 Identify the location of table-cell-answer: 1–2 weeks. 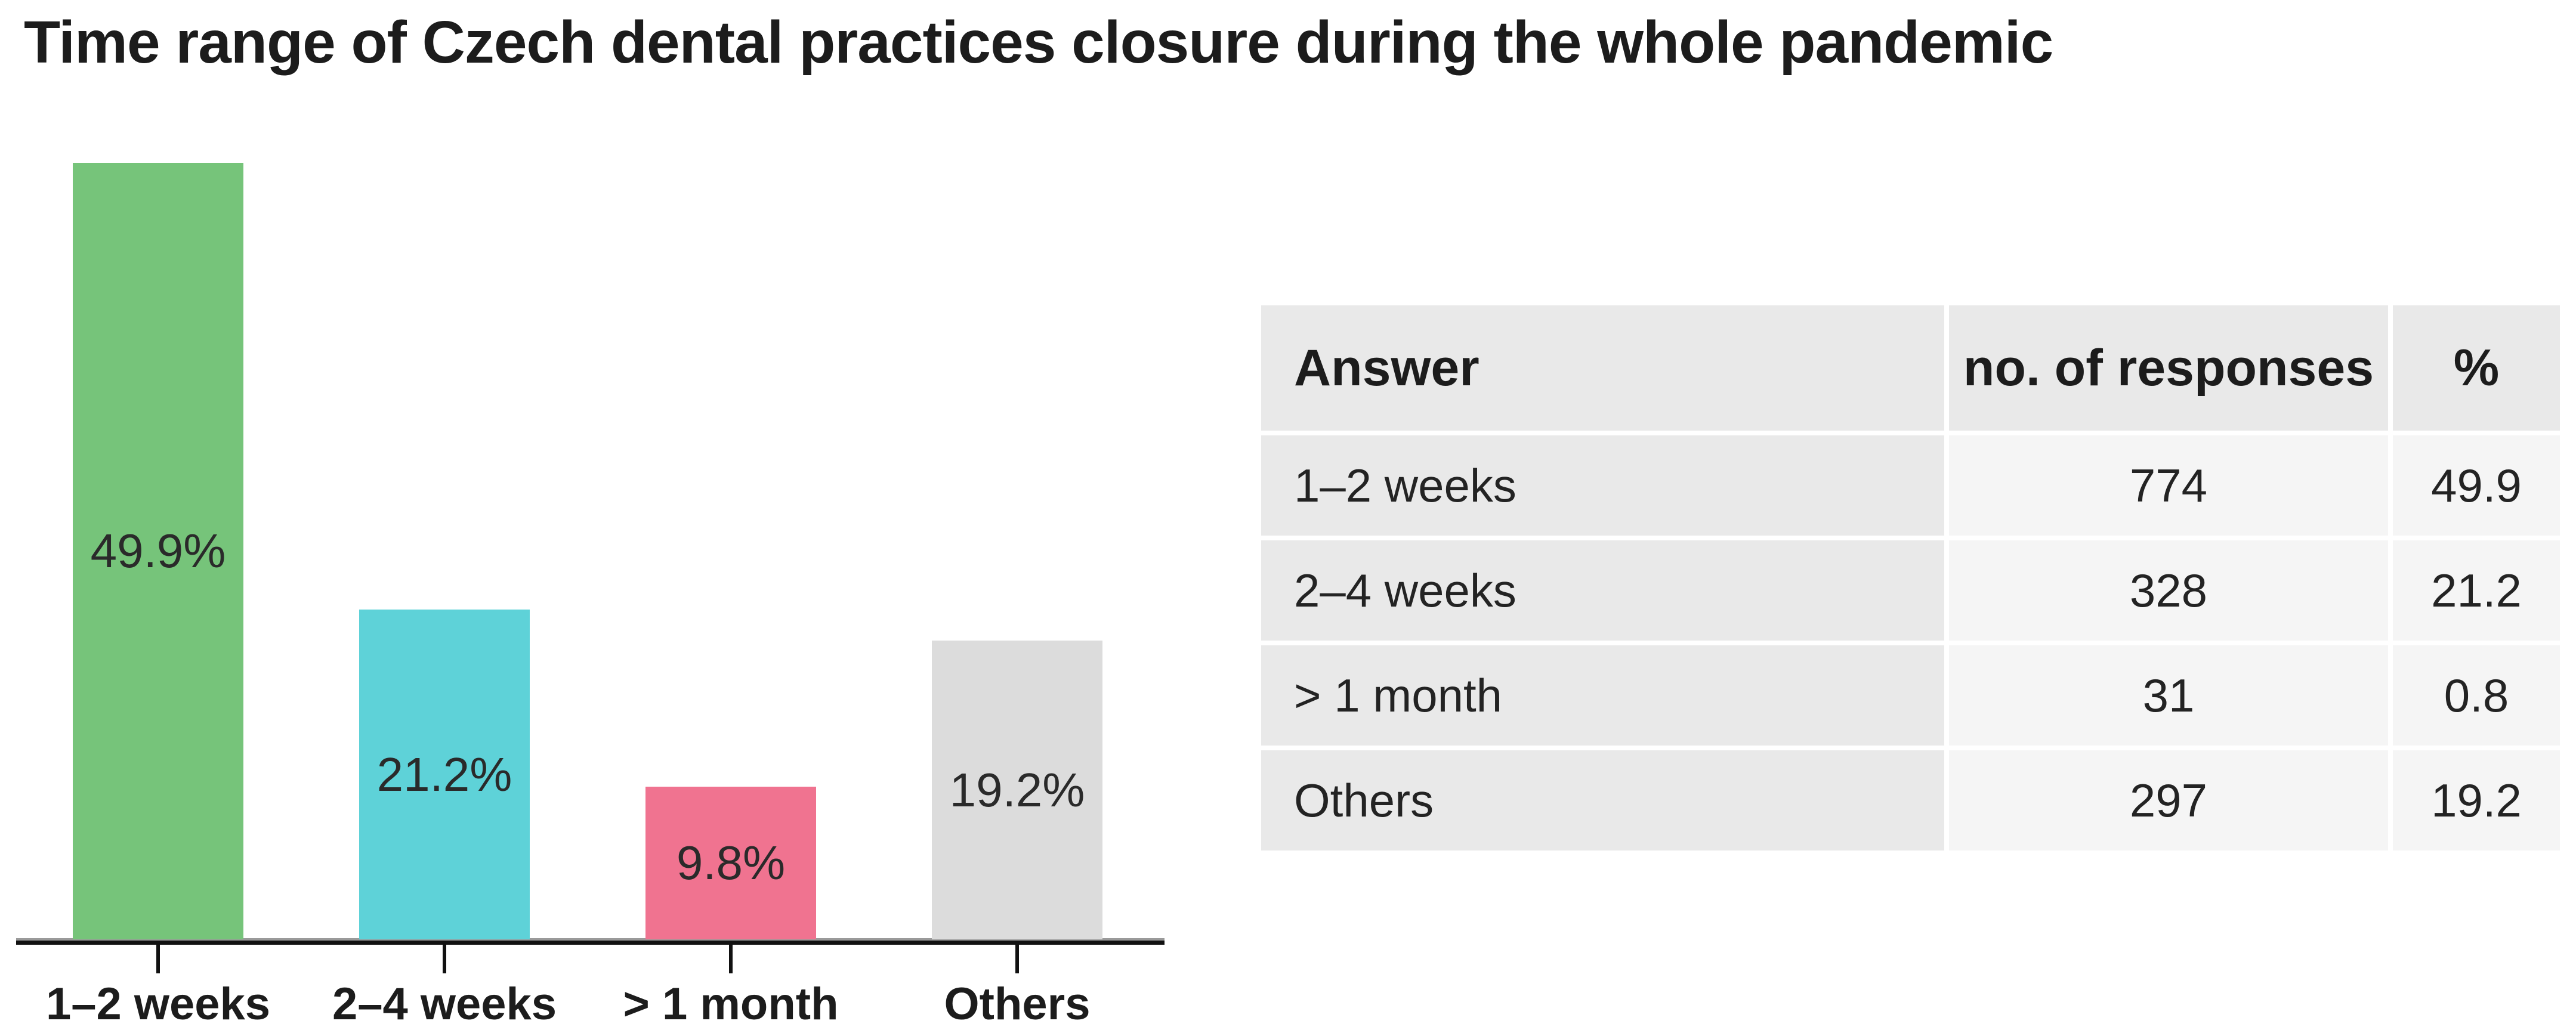
(1602, 485).